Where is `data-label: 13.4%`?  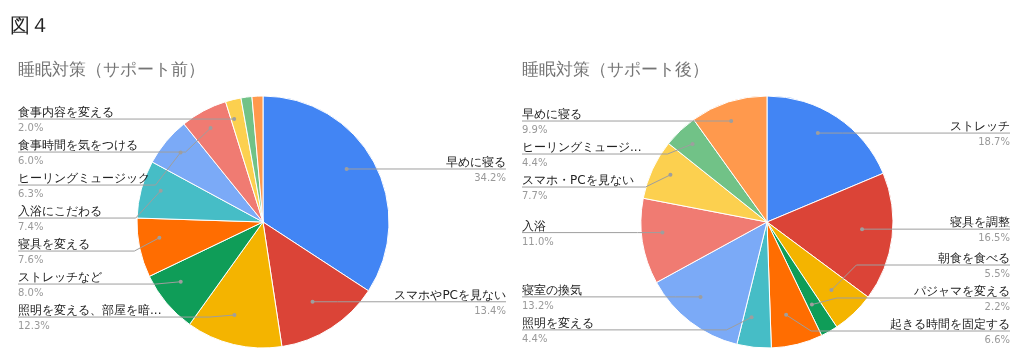 data-label: 13.4% is located at coordinates (490, 310).